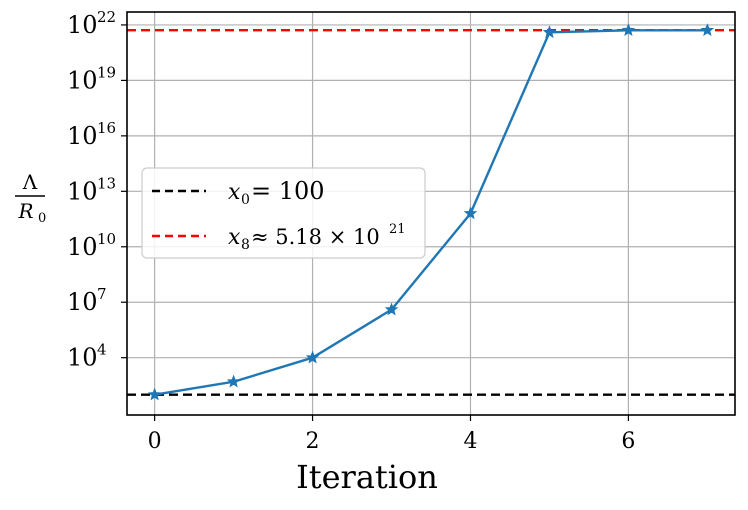 This screenshot has height=510, width=748. I want to click on y-tick-exponent: 10, so click(106, 239).